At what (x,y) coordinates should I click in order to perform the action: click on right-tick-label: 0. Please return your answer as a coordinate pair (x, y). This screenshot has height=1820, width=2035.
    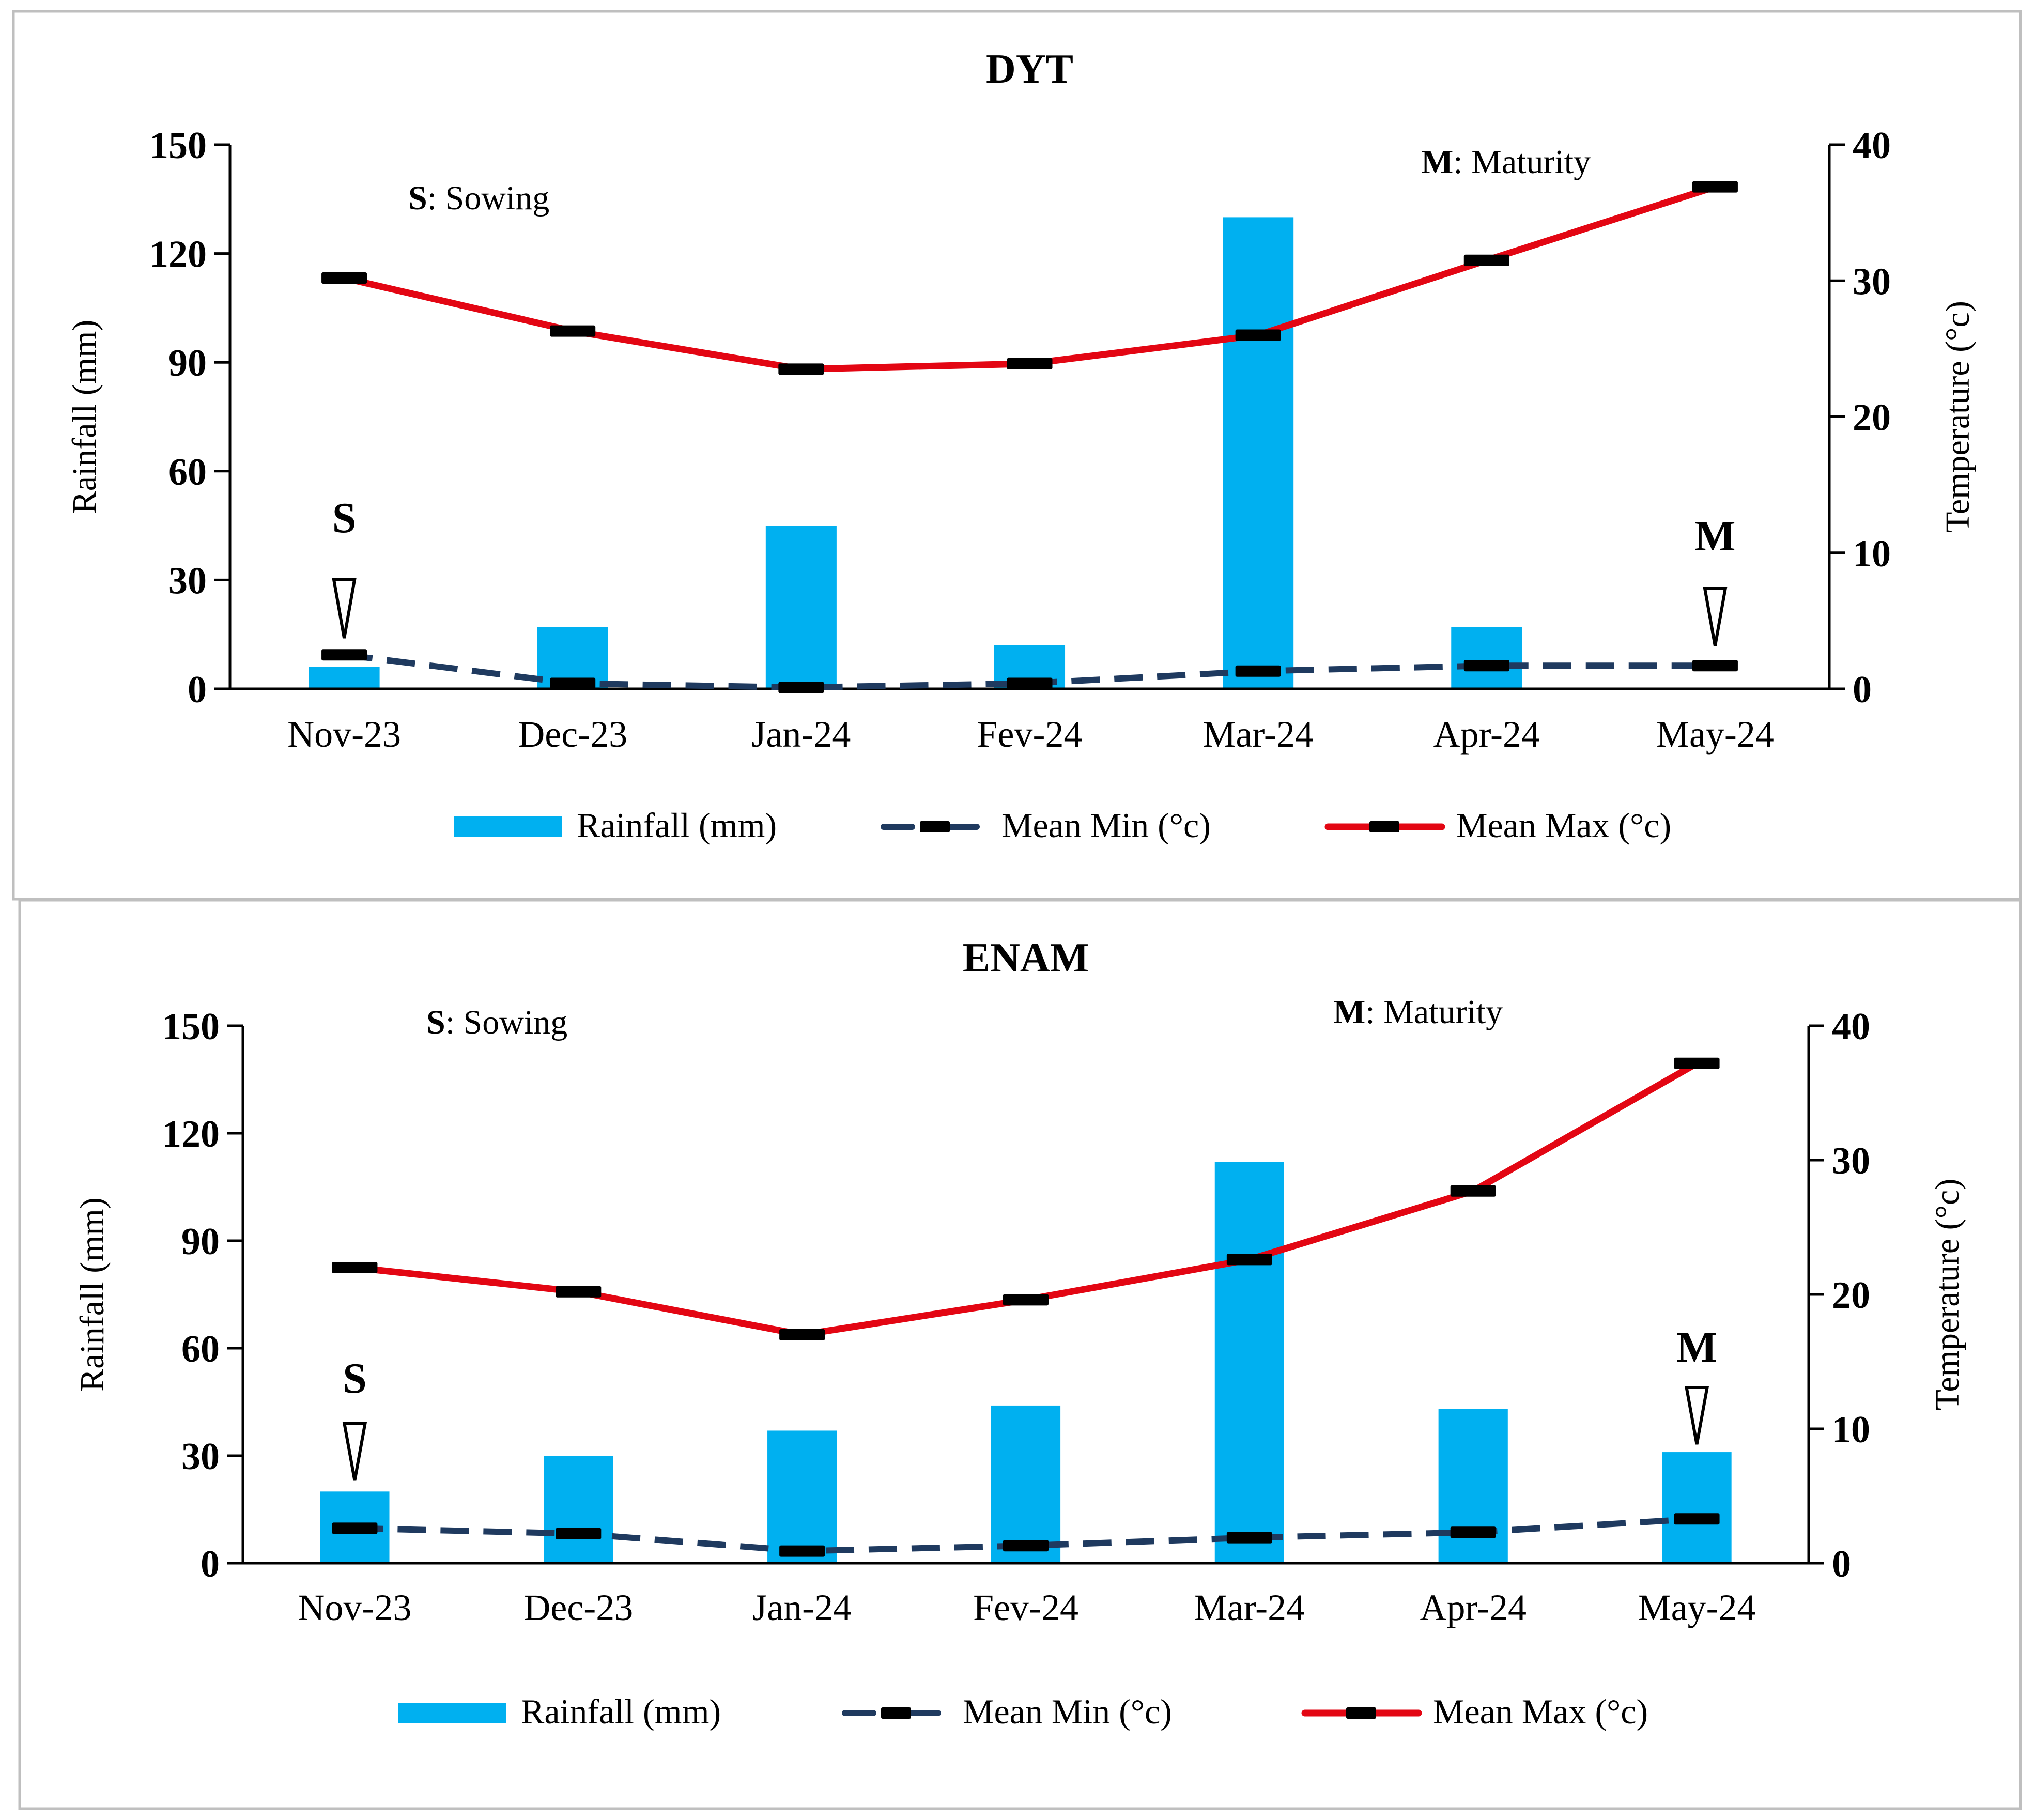
    Looking at the image, I should click on (1842, 1564).